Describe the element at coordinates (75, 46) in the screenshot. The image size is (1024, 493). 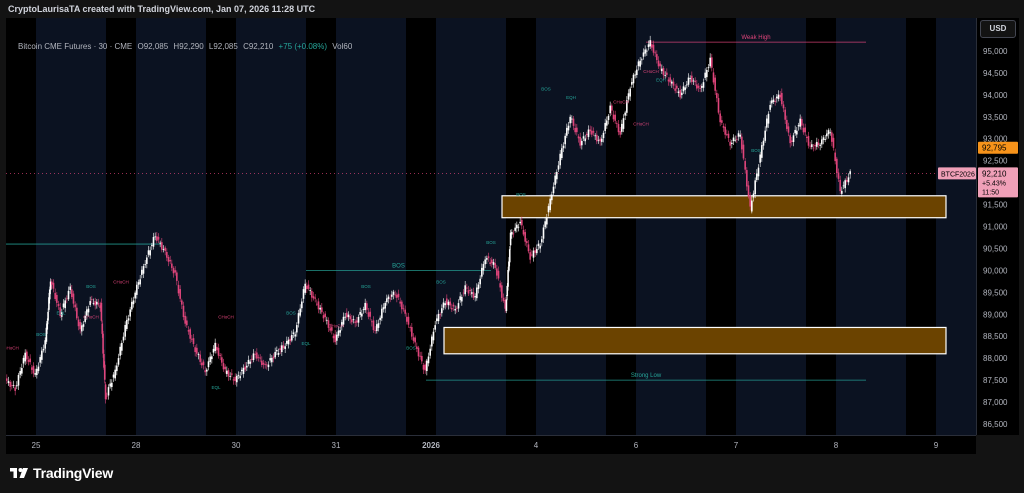
I see `symbol-name: Bitcoin CME Futures · 30 · CME` at that location.